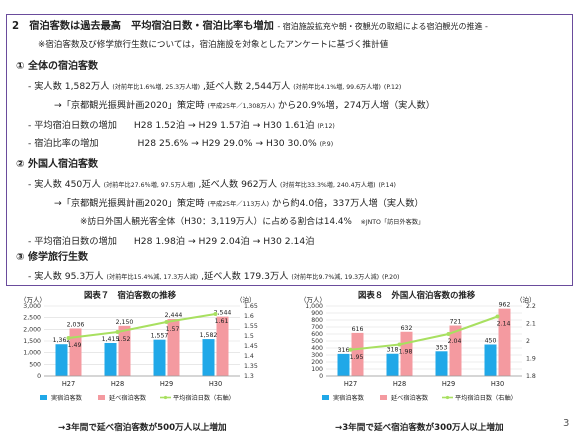  I want to click on page-ref: (P.14), so click(387, 185).